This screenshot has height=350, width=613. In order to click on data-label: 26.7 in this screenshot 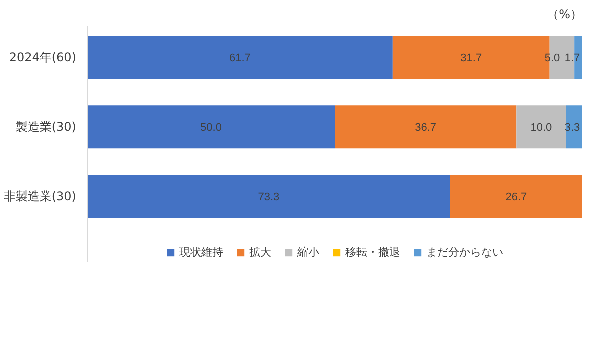, I will do `click(517, 198)`.